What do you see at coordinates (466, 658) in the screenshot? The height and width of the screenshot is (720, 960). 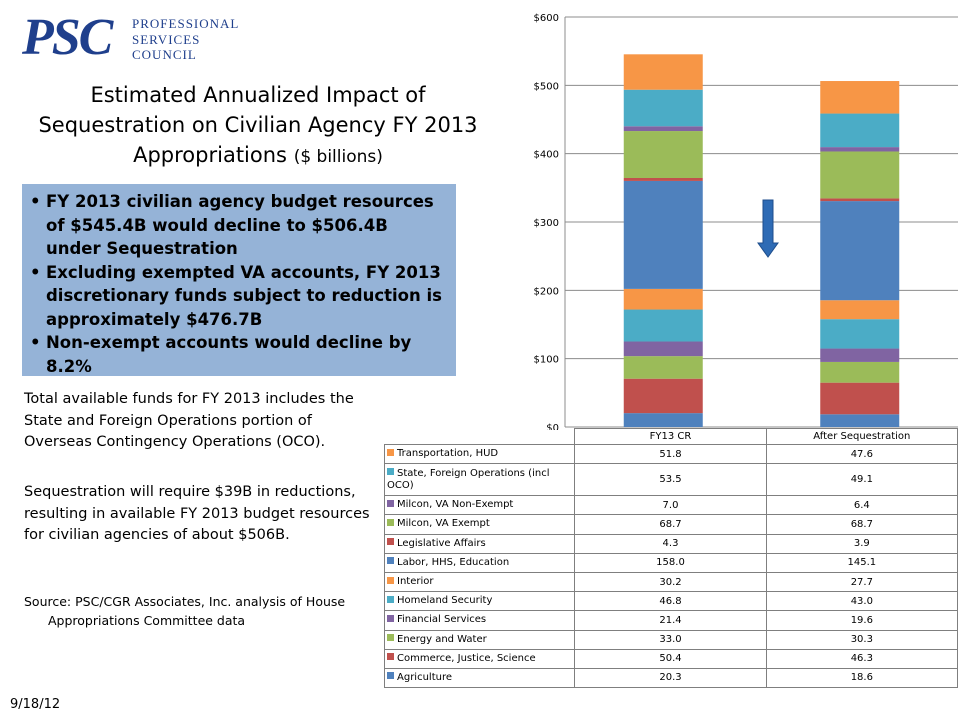 I see `series-name: Commerce, Justice, Science` at bounding box center [466, 658].